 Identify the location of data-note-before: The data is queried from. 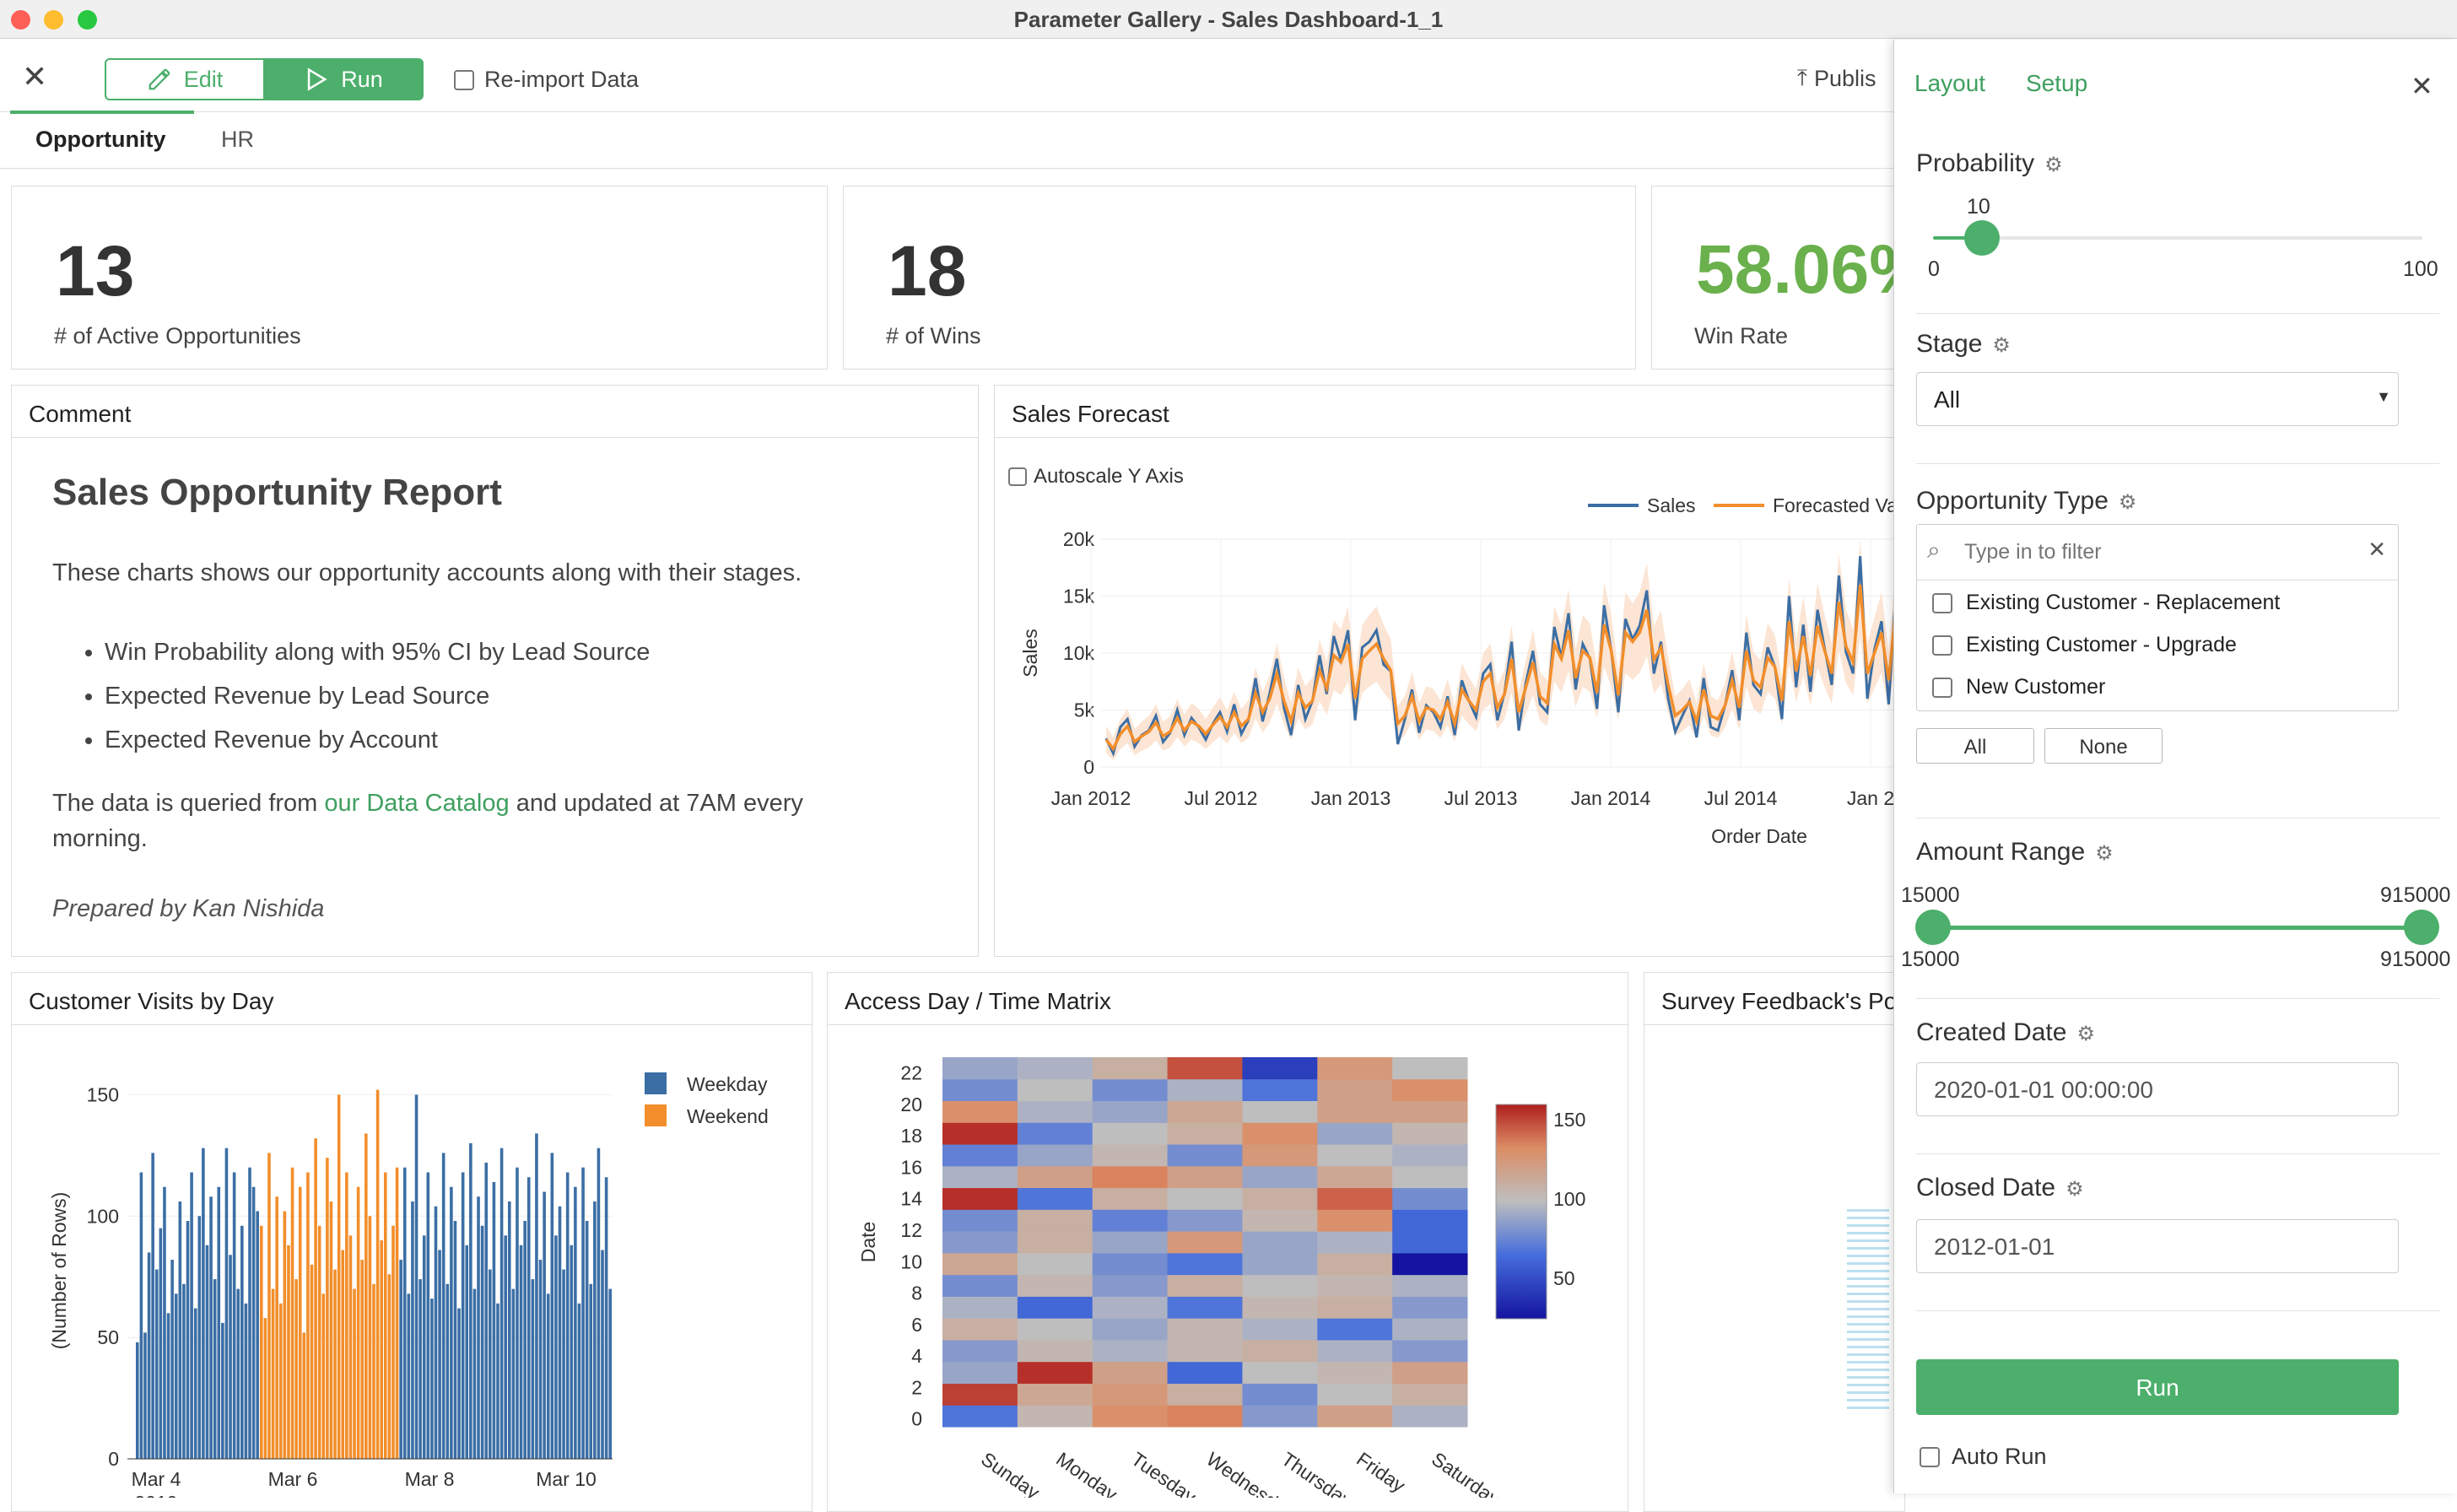
(188, 803).